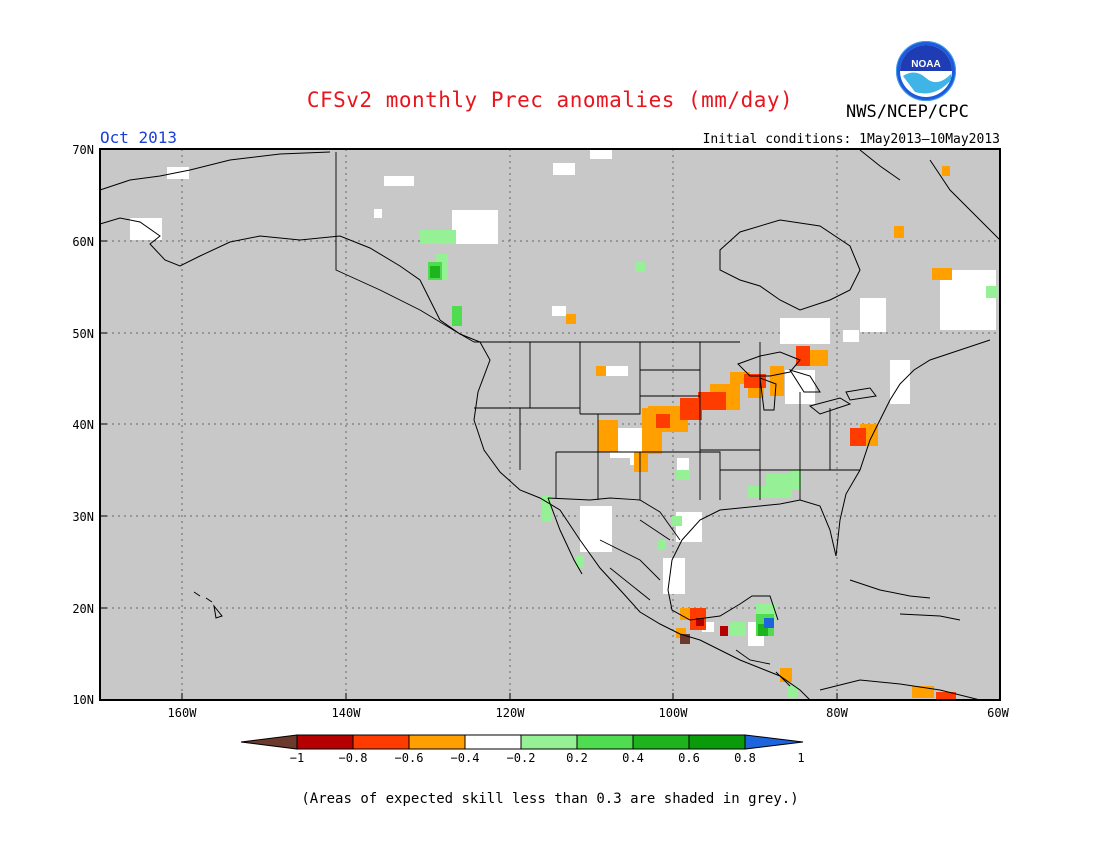 The image size is (1100, 850). What do you see at coordinates (269, 742) in the screenshot?
I see `colorbar-arrow-left` at bounding box center [269, 742].